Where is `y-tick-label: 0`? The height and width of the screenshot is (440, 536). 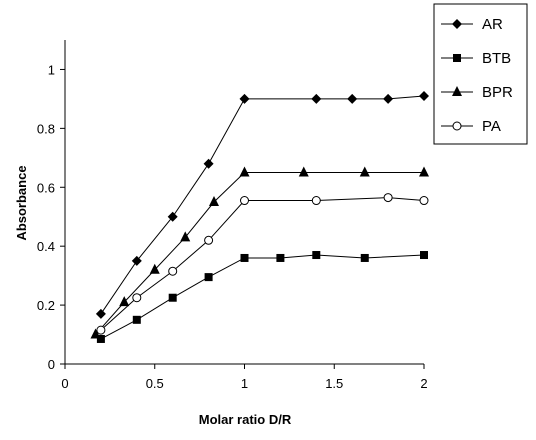 y-tick-label: 0 is located at coordinates (51, 364).